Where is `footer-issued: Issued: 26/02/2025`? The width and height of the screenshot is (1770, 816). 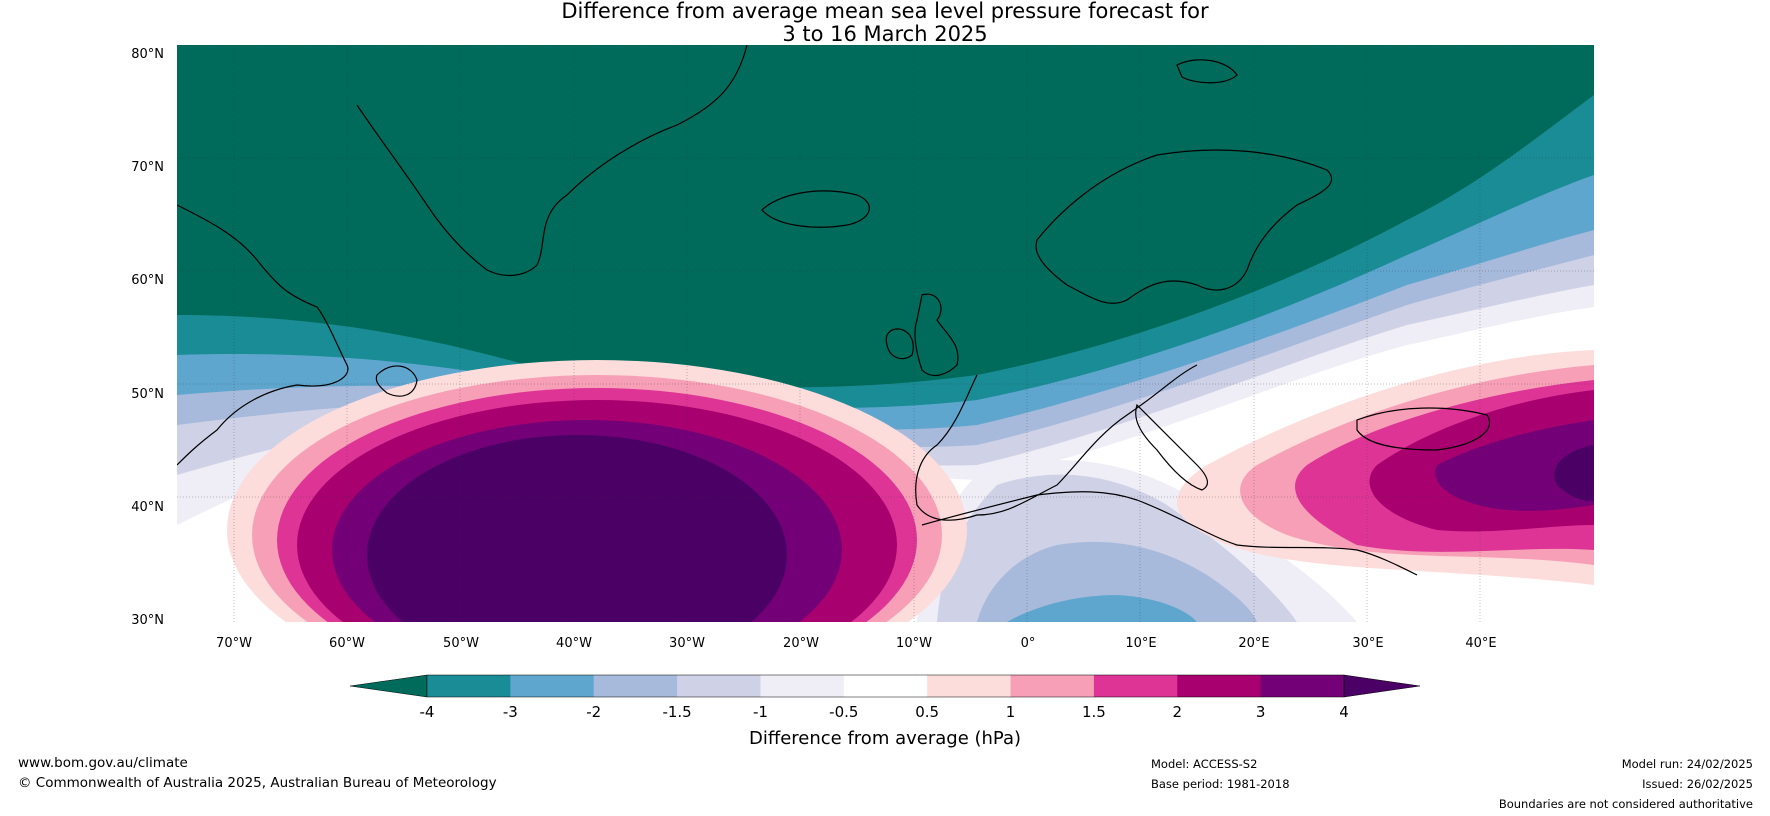 footer-issued: Issued: 26/02/2025 is located at coordinates (1697, 784).